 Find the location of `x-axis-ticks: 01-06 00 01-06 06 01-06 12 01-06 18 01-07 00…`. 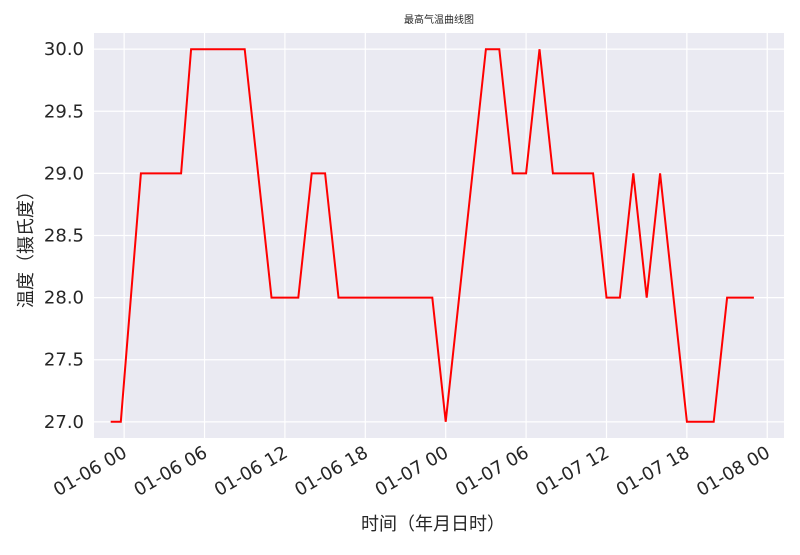

x-axis-ticks: 01-06 00 01-06 06 01-06 12 01-06 18 01-07 00… is located at coordinates (412, 471).